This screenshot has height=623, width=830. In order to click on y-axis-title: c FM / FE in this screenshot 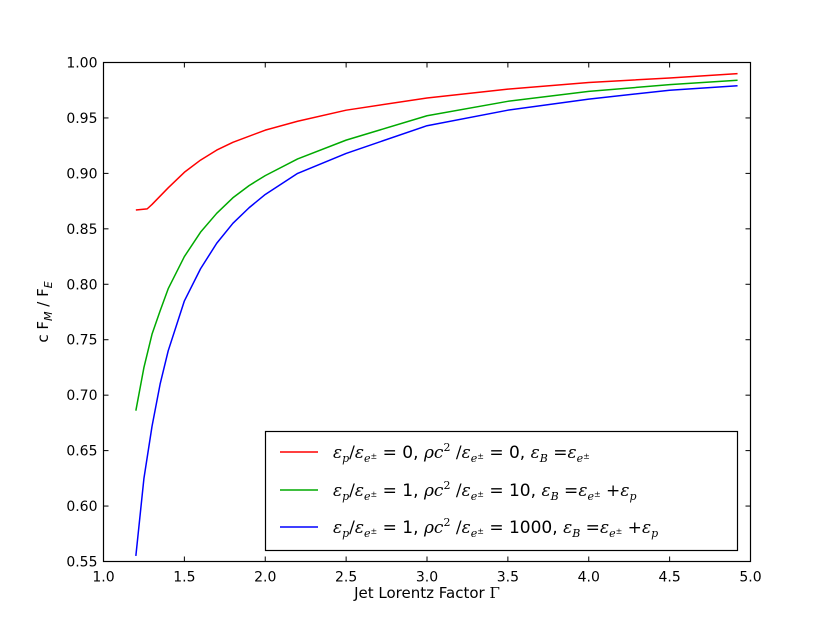, I will do `click(44, 311)`.